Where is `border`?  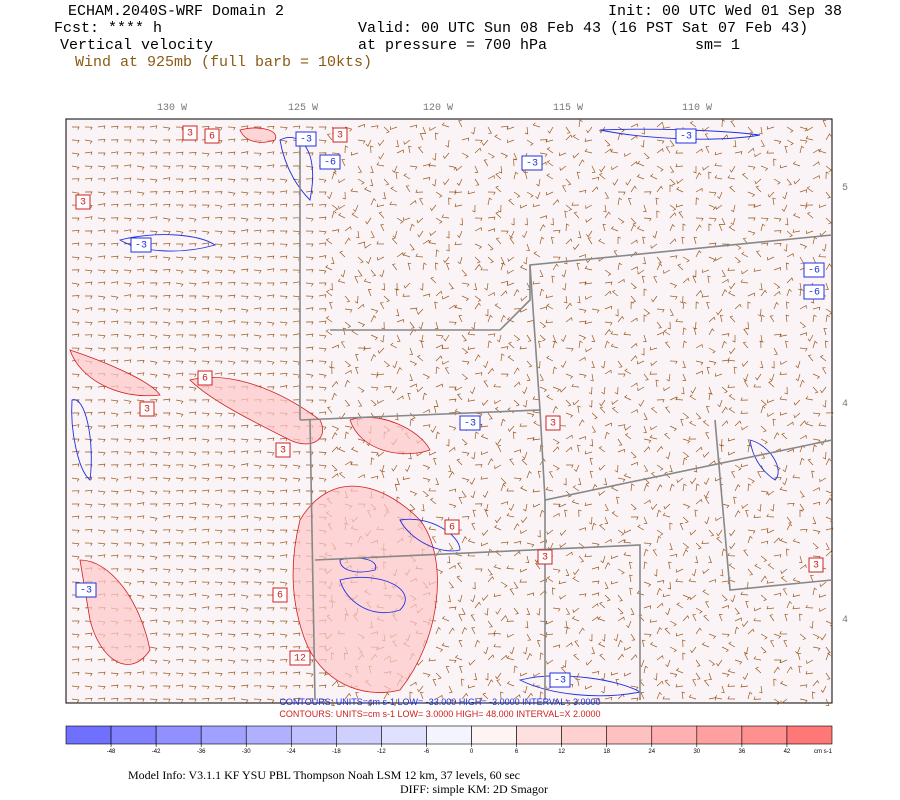
border is located at coordinates (581, 282).